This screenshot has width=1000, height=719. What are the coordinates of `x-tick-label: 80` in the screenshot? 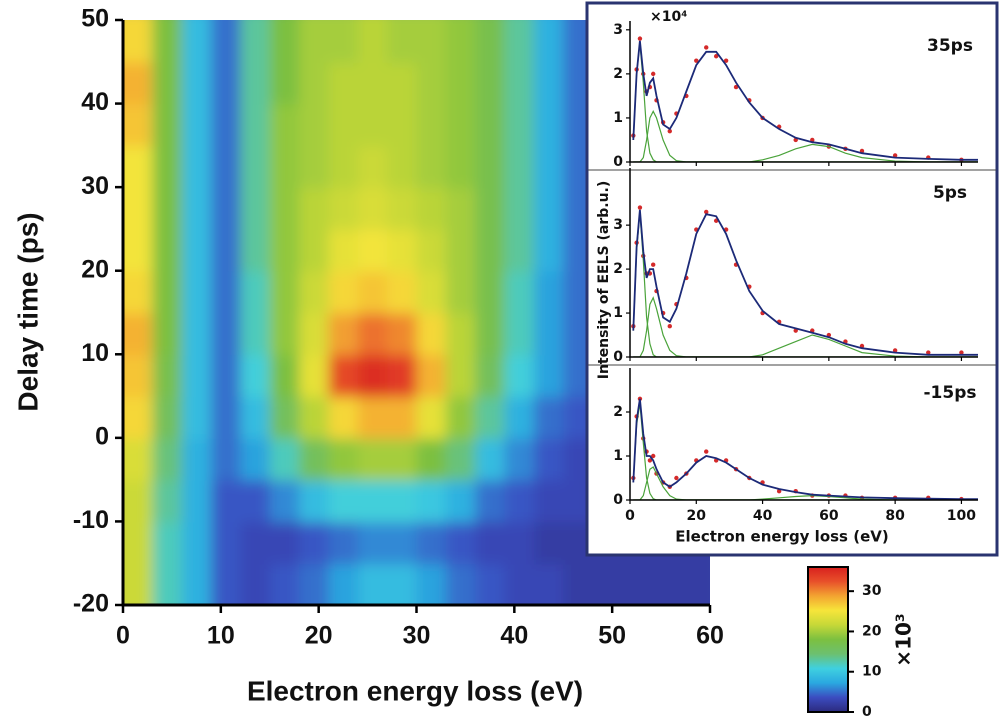 It's located at (895, 516).